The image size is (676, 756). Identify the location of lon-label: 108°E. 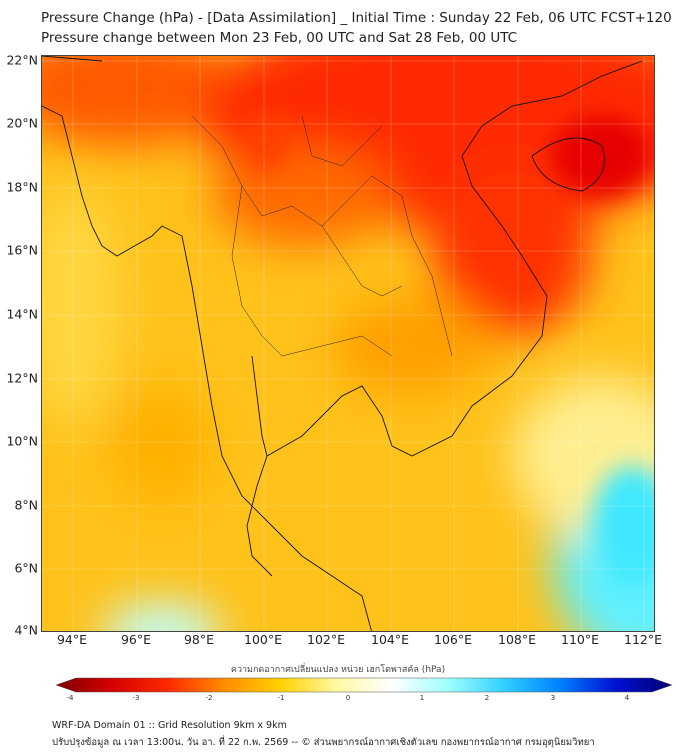
(517, 639).